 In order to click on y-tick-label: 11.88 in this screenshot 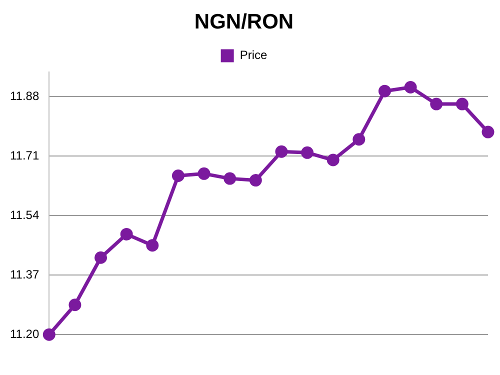, I will do `click(25, 96)`.